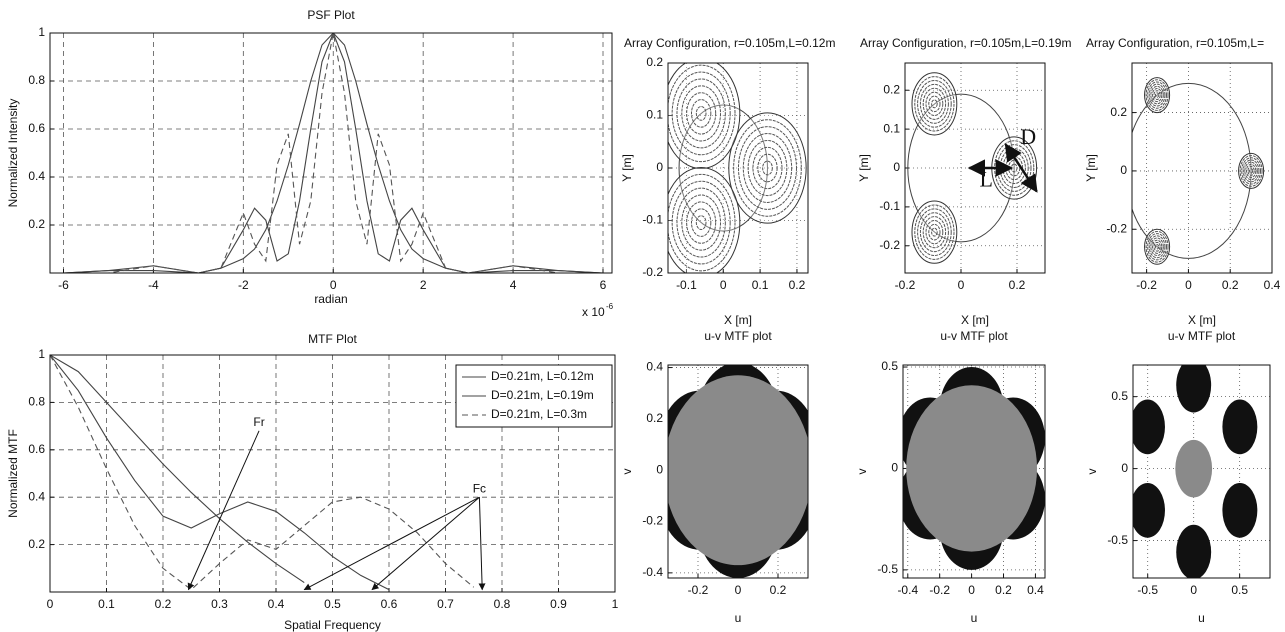  I want to click on subplot-title: Array Configuration, r=0.105m,L=0.12m, so click(729, 43).